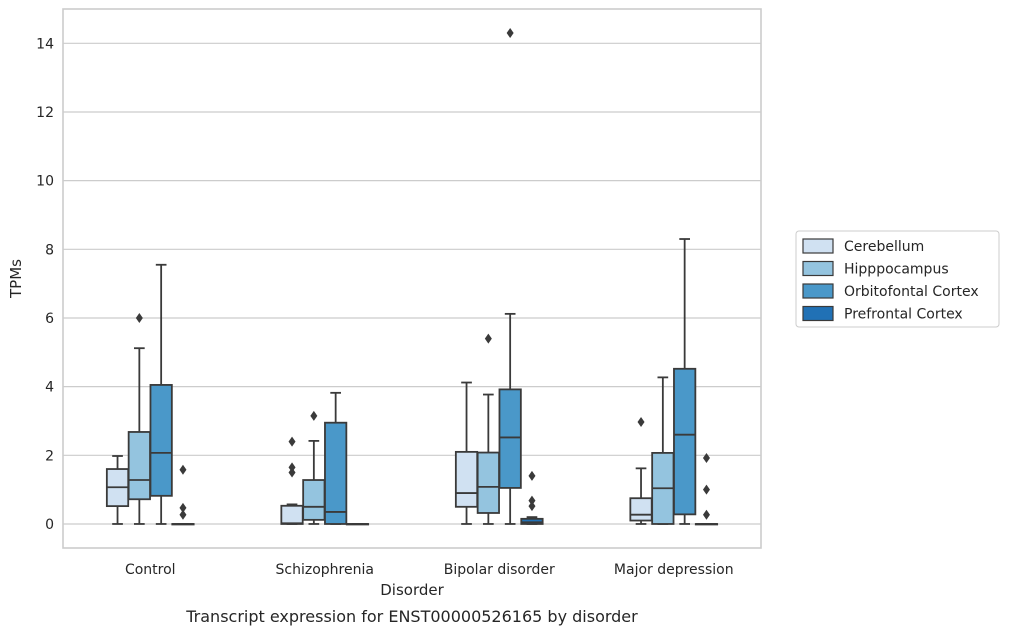  What do you see at coordinates (325, 570) in the screenshot?
I see `x-tick-label: Schizophrenia` at bounding box center [325, 570].